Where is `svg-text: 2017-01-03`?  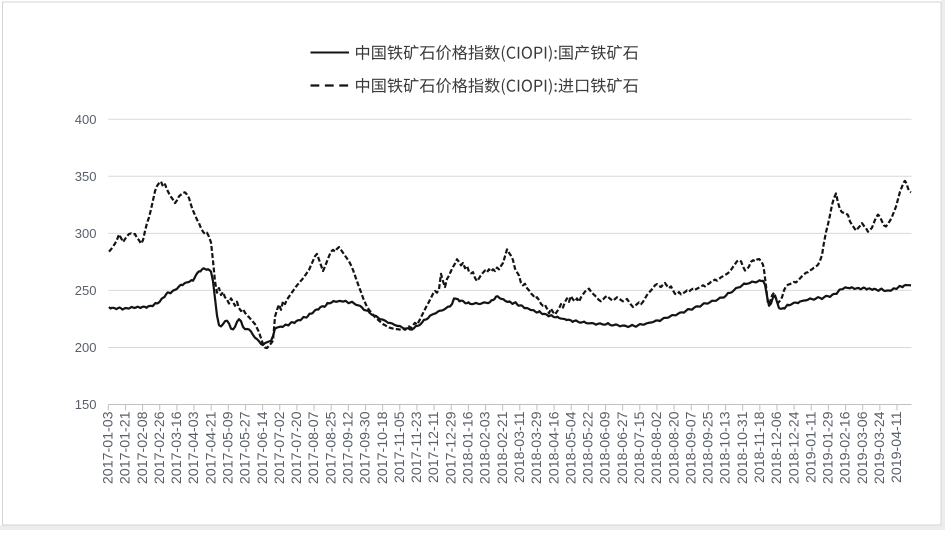
svg-text: 2017-01-03 is located at coordinates (109, 447).